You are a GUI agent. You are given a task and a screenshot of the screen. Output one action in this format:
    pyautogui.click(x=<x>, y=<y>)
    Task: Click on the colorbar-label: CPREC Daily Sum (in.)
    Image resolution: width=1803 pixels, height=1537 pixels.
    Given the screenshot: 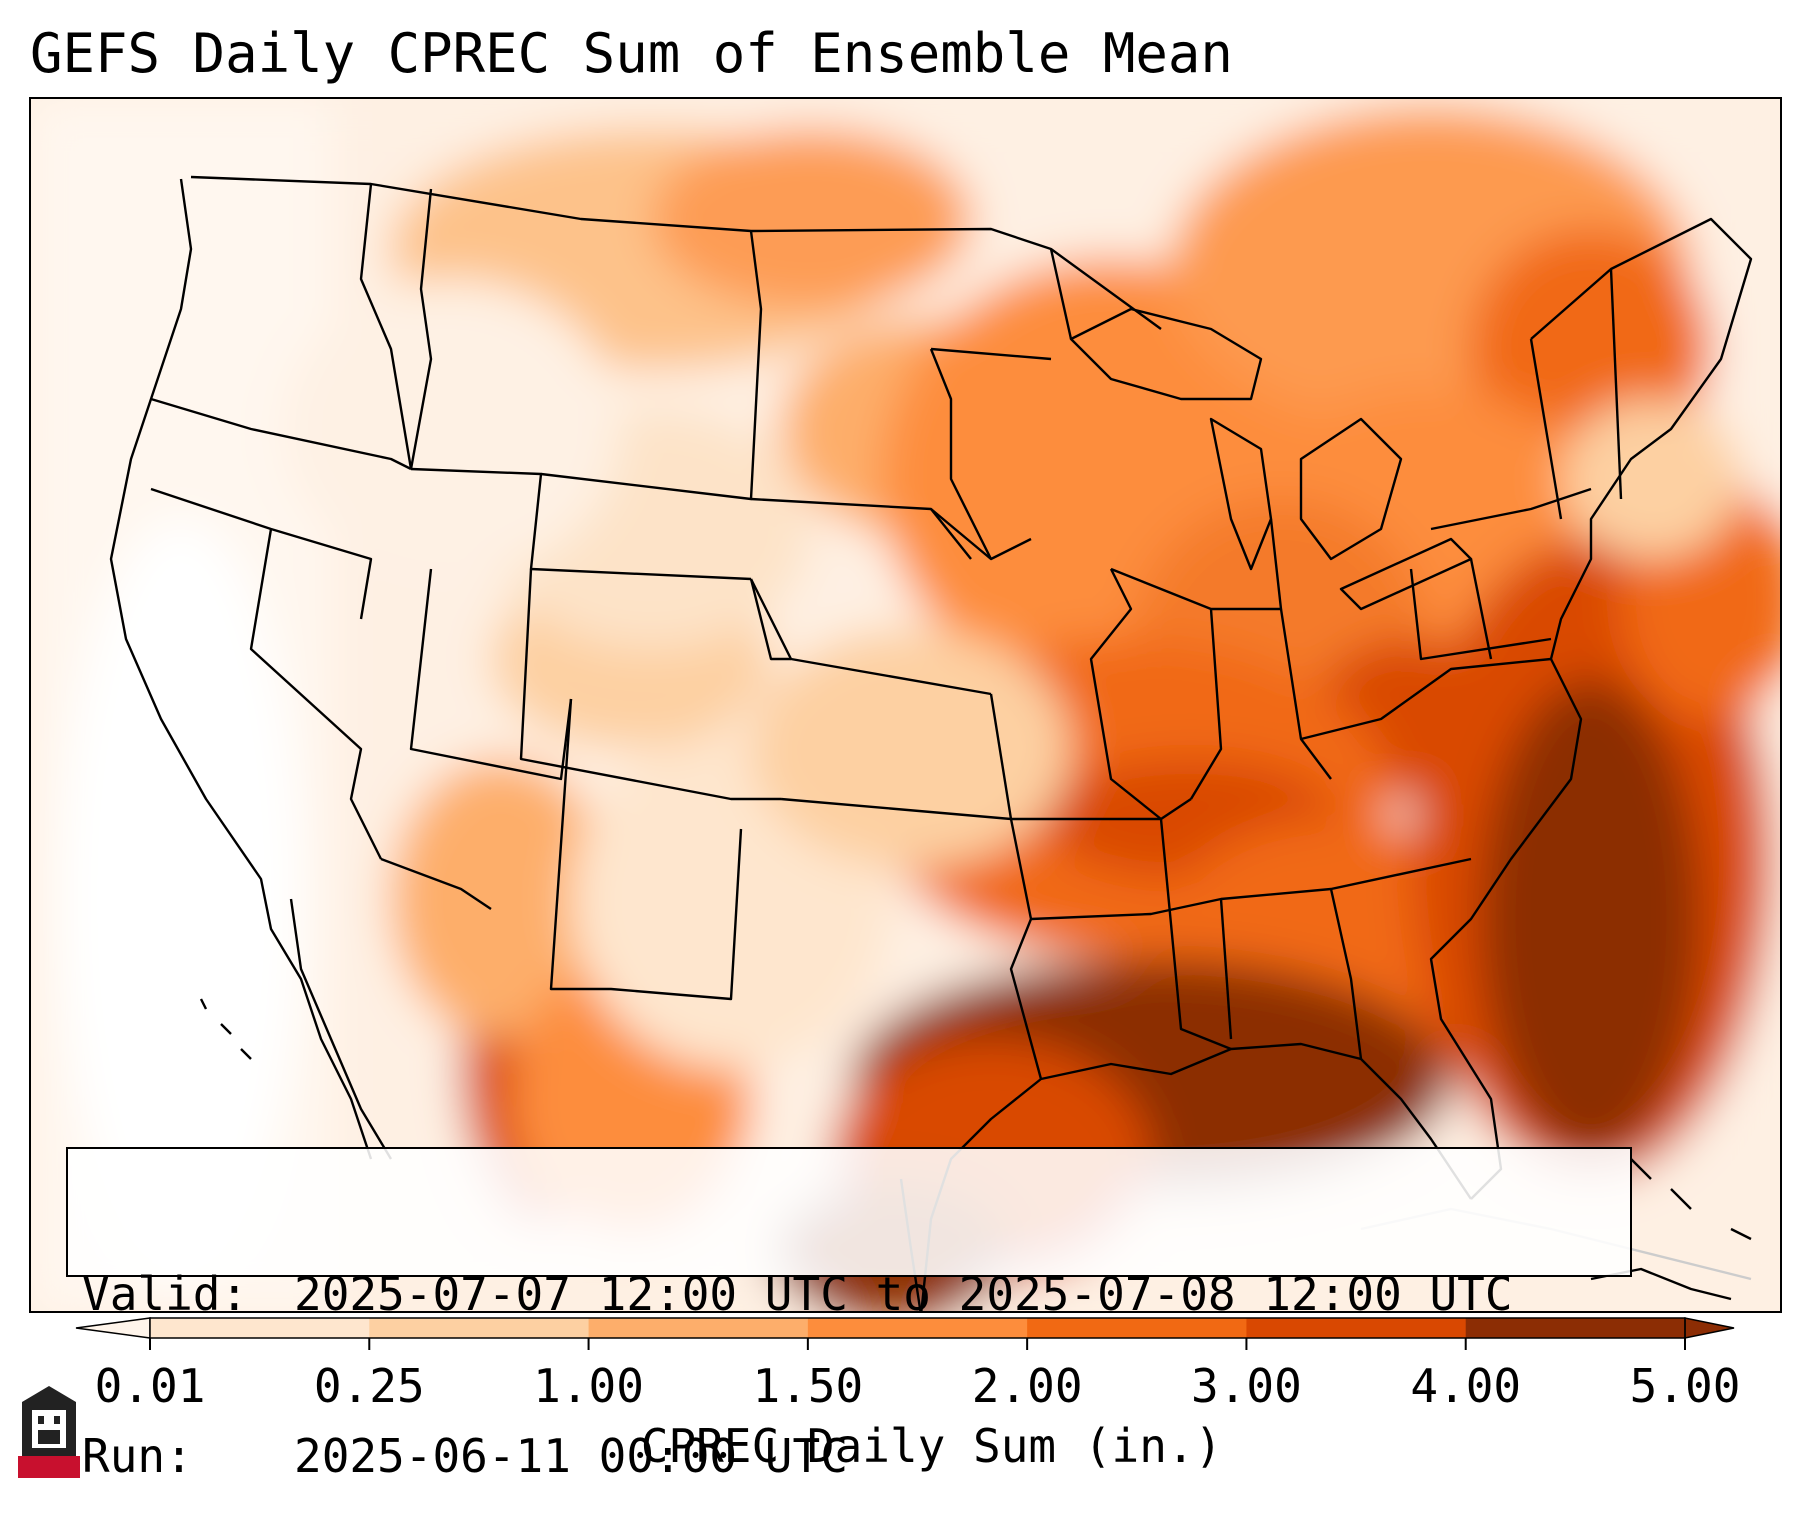 What is the action you would take?
    pyautogui.click(x=931, y=1446)
    